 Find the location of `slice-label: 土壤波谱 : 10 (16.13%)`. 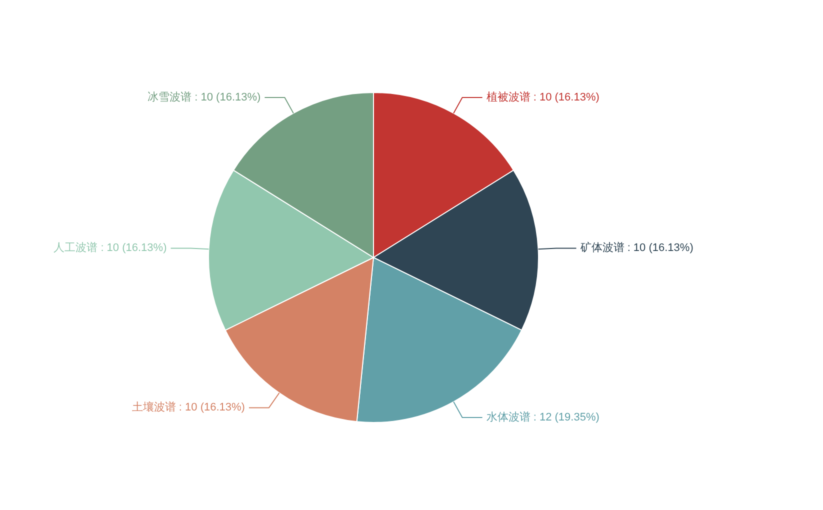

slice-label: 土壤波谱 : 10 (16.13%) is located at coordinates (188, 407).